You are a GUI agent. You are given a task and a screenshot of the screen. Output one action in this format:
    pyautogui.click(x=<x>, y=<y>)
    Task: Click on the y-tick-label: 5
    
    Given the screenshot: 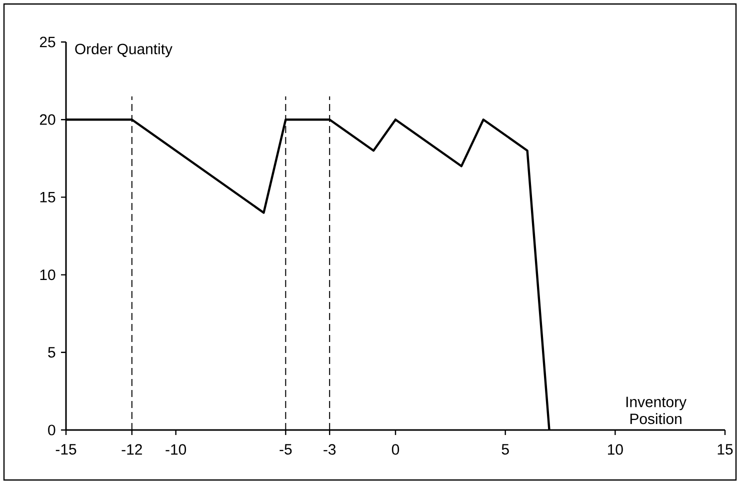 What is the action you would take?
    pyautogui.click(x=52, y=352)
    